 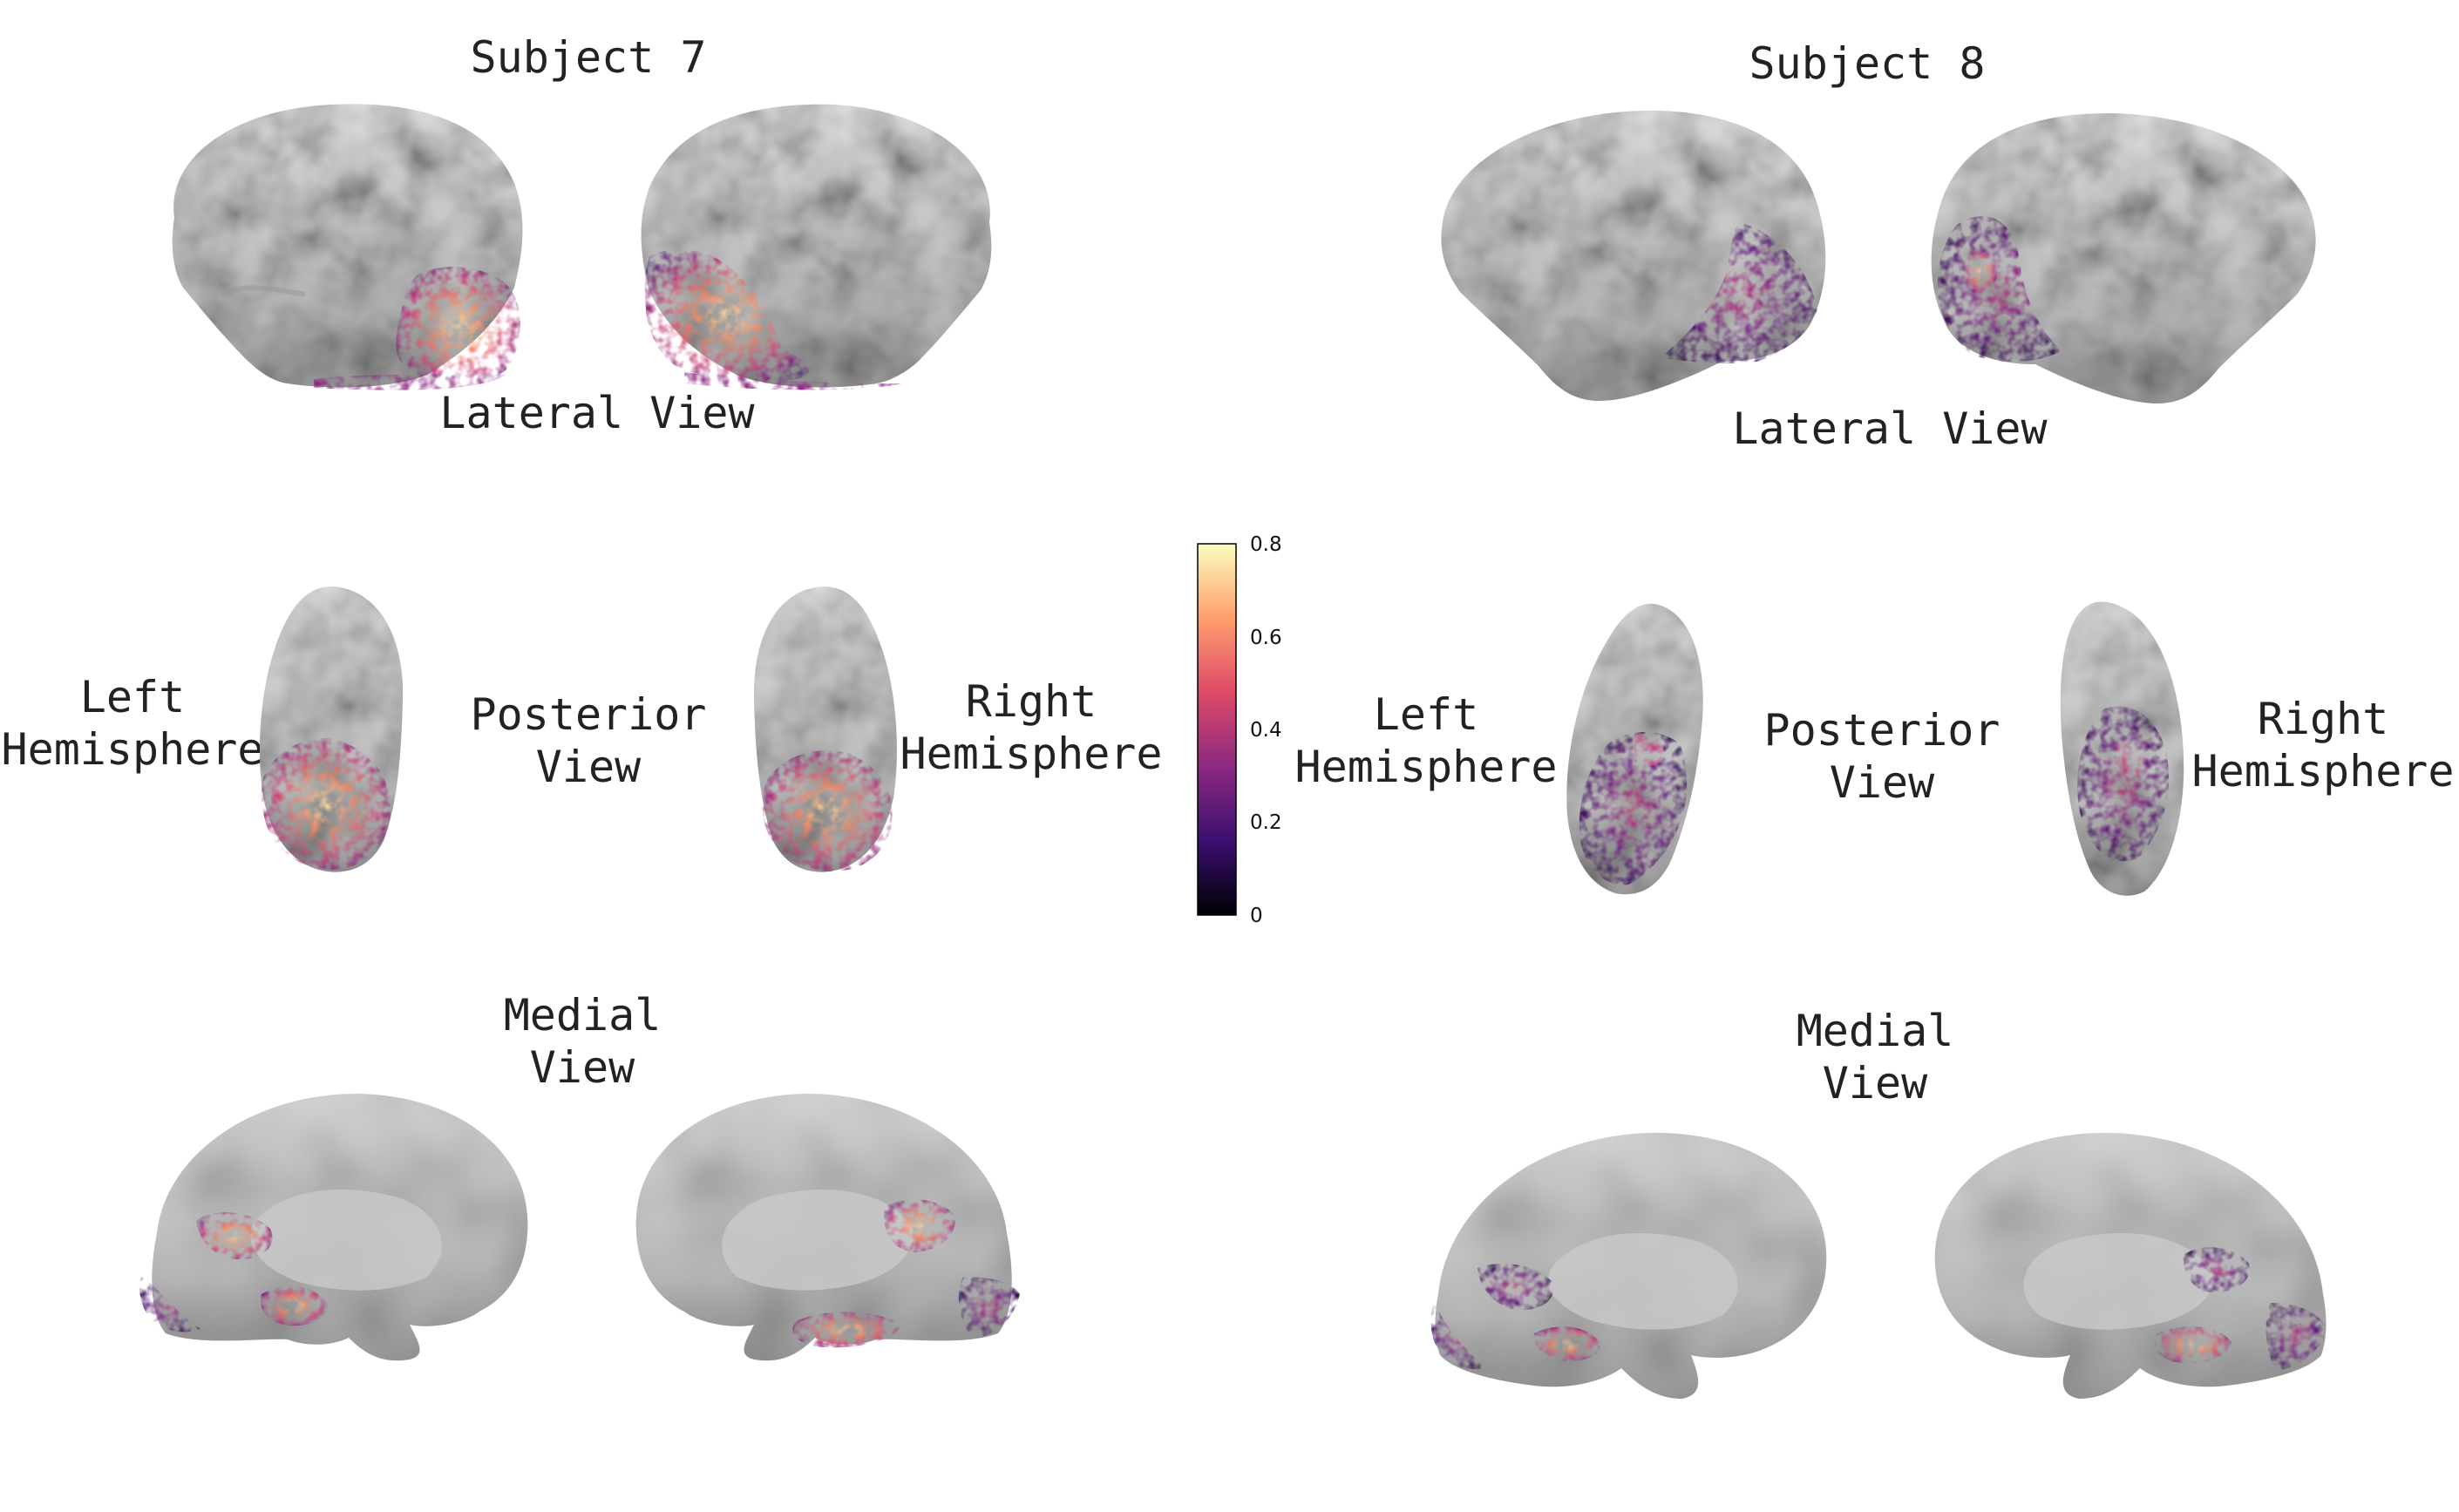 What do you see at coordinates (339, 244) in the screenshot?
I see `s7-lateral-left-brain` at bounding box center [339, 244].